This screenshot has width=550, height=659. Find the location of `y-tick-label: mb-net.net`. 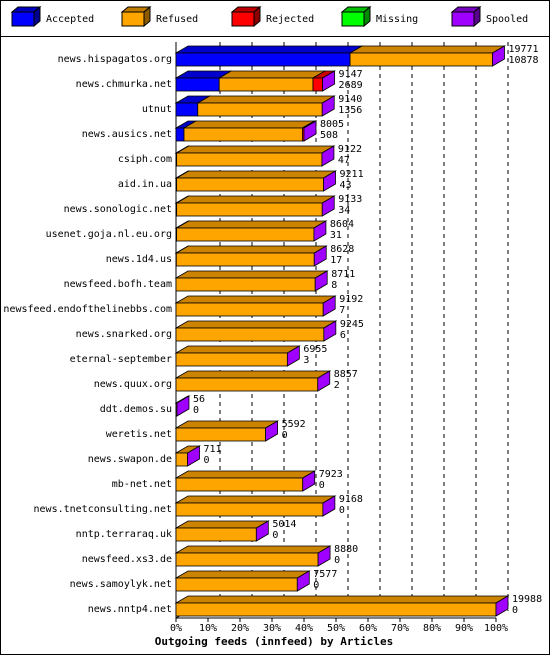

y-tick-label: mb-net.net is located at coordinates (142, 484).